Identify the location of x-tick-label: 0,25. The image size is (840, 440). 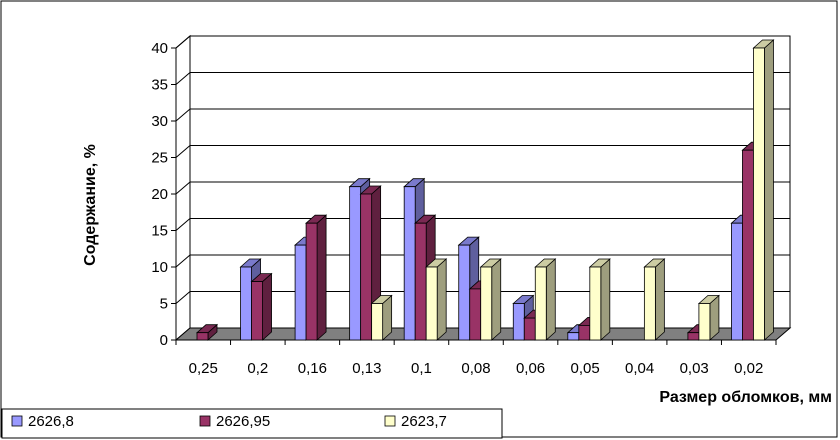
(203, 368).